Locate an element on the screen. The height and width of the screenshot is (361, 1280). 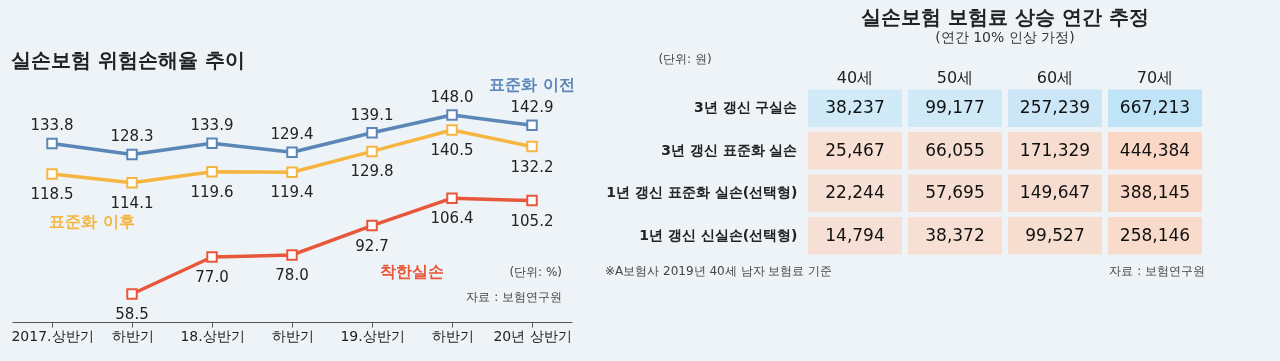
y-tick-label: 1년 갱신 표준화 실손(선택형) is located at coordinates (702, 192).